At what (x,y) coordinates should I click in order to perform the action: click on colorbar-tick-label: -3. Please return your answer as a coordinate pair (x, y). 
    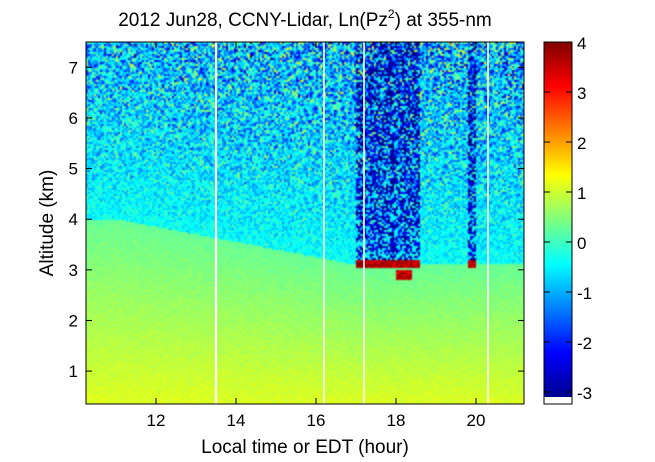
    Looking at the image, I should click on (584, 393).